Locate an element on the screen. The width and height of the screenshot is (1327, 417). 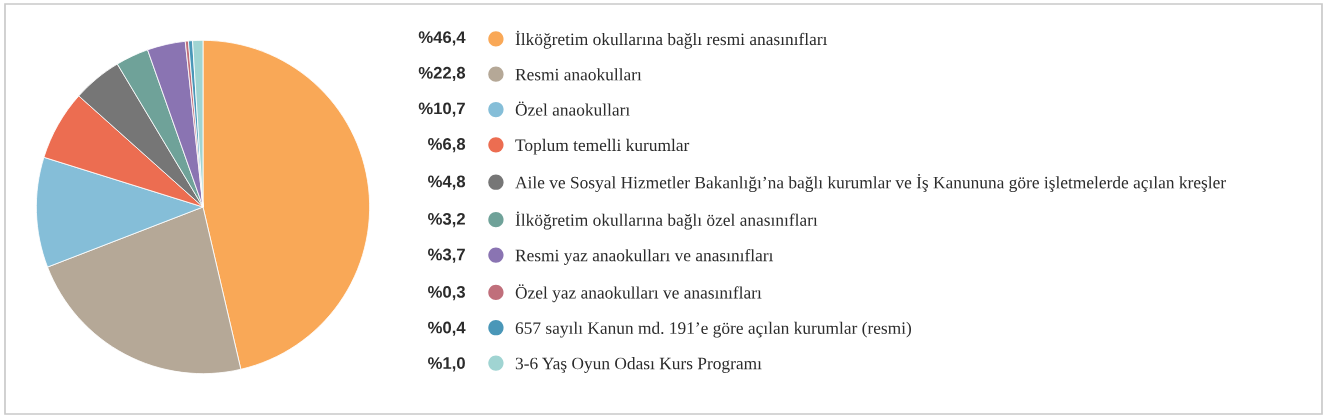
legend-label: İlköğretim okullarına bağlı özel anasınıfları is located at coordinates (666, 220).